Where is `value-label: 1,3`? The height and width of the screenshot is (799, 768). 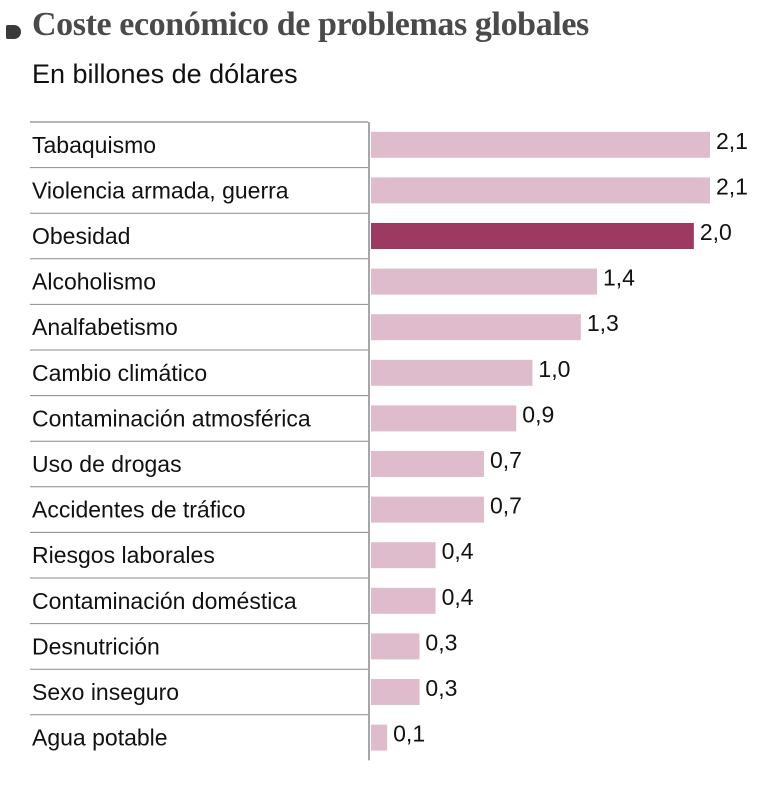 value-label: 1,3 is located at coordinates (603, 323).